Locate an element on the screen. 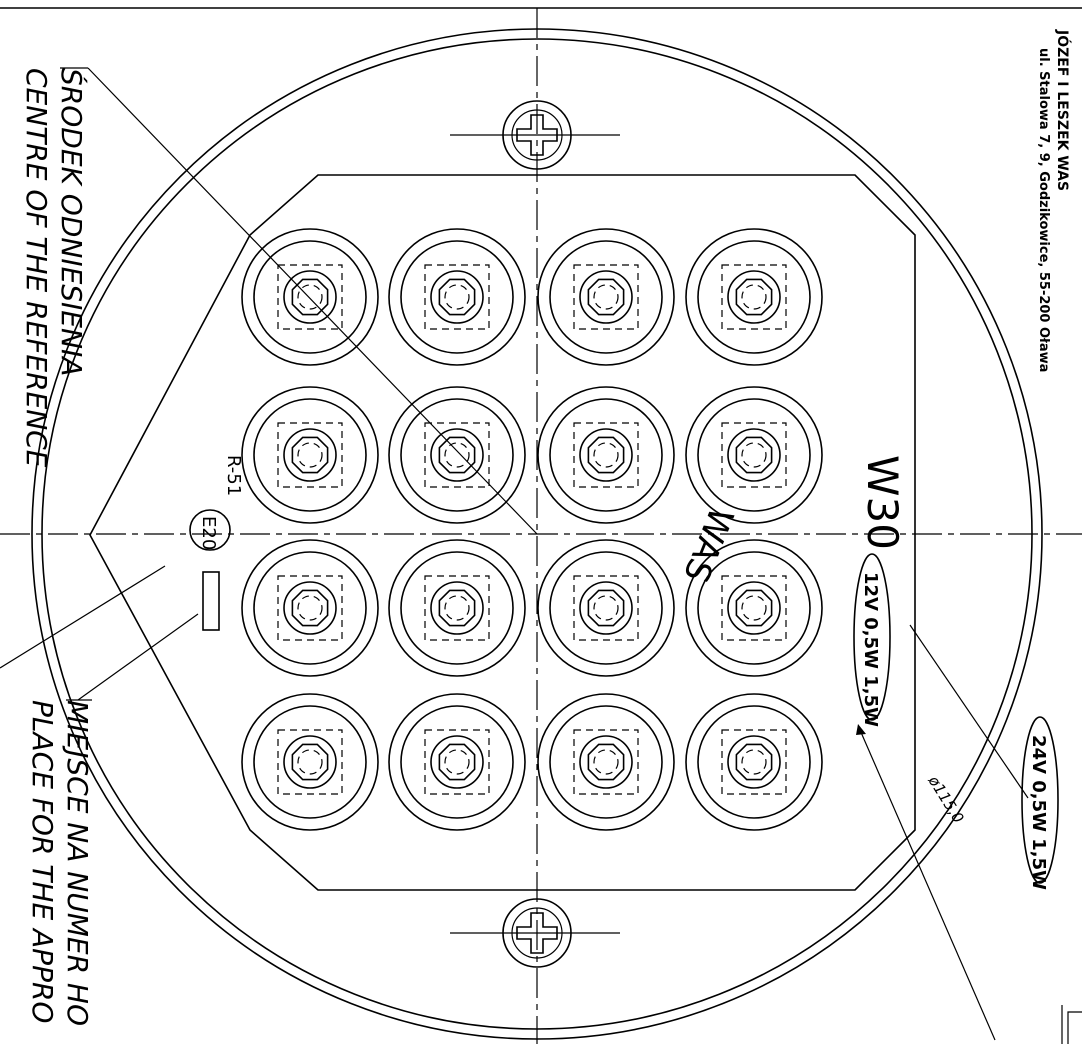  voltage-leader-line is located at coordinates (969, 711).